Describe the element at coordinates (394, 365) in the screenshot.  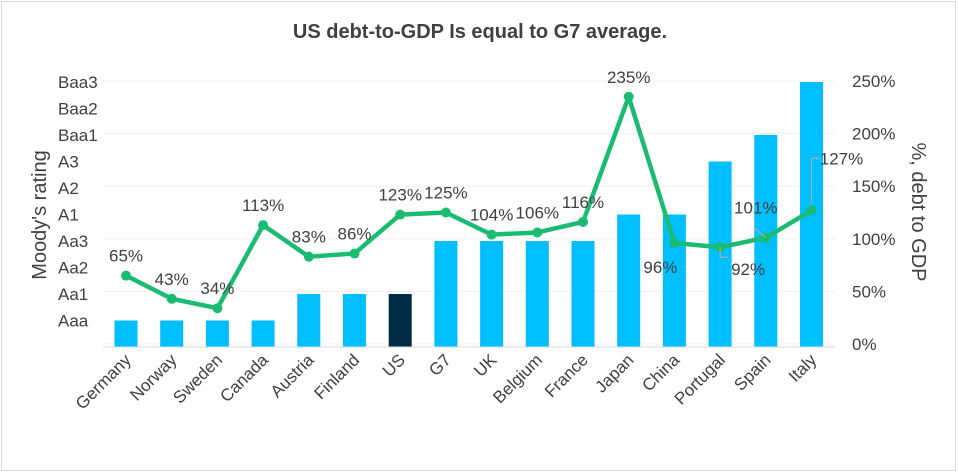
I see `x-tick-label: US` at that location.